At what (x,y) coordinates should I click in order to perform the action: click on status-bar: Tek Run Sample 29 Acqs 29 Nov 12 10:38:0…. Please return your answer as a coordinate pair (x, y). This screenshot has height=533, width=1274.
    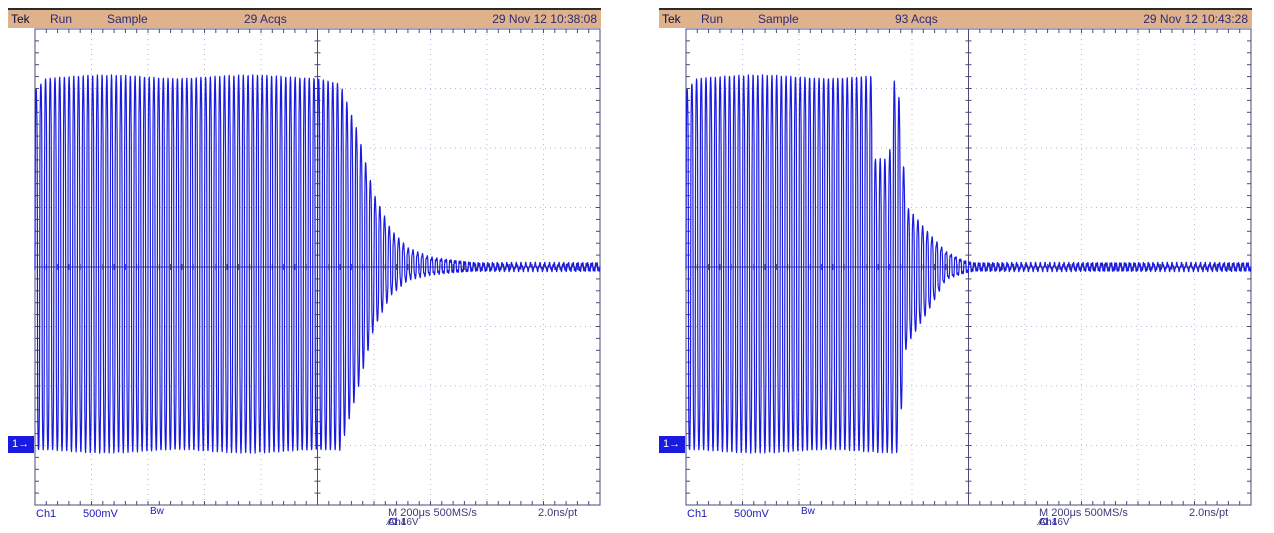
    Looking at the image, I should click on (304, 18).